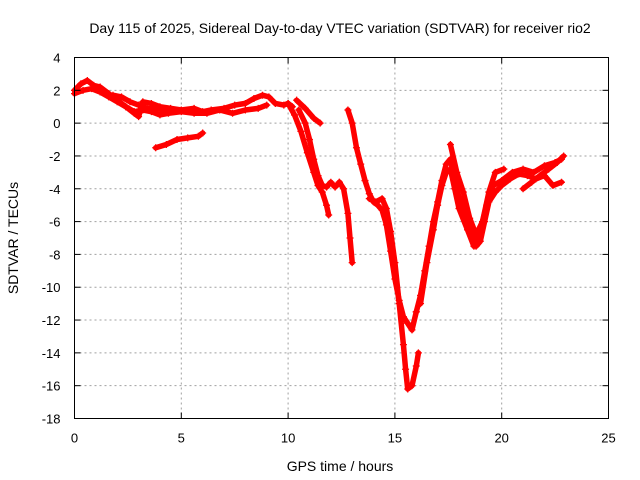 The width and height of the screenshot is (640, 480). I want to click on x-tick-label: 20, so click(501, 438).